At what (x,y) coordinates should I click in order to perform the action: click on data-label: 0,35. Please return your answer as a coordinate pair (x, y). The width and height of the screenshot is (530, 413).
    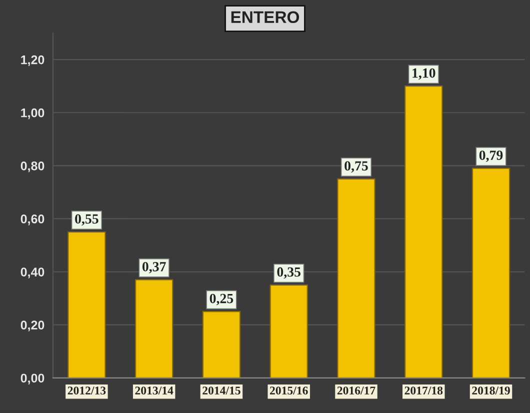
    Looking at the image, I should click on (288, 273).